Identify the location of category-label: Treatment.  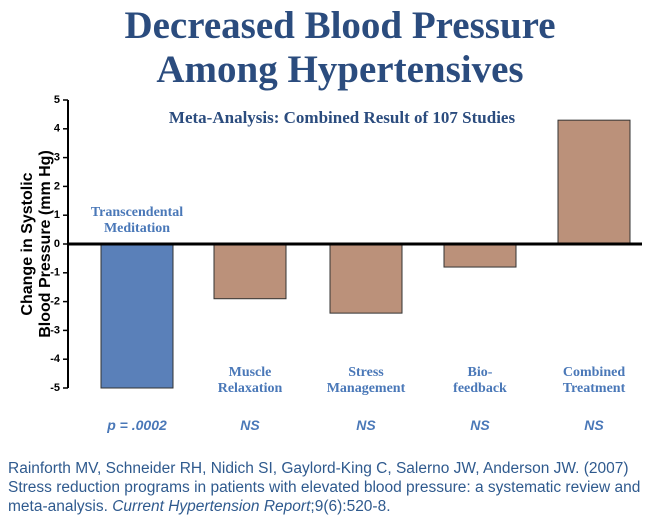
(594, 388).